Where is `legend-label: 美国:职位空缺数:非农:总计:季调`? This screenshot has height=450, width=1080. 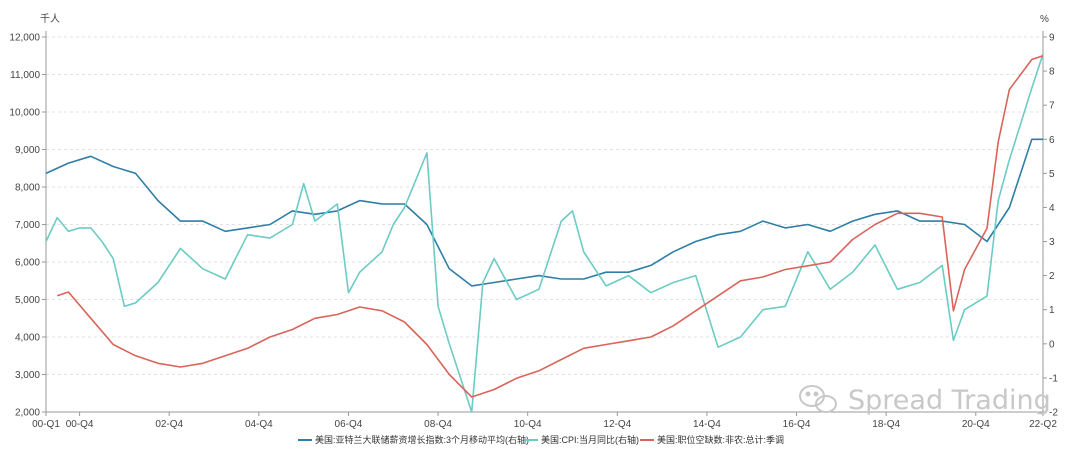
legend-label: 美国:职位空缺数:非农:总计:季调 is located at coordinates (720, 439).